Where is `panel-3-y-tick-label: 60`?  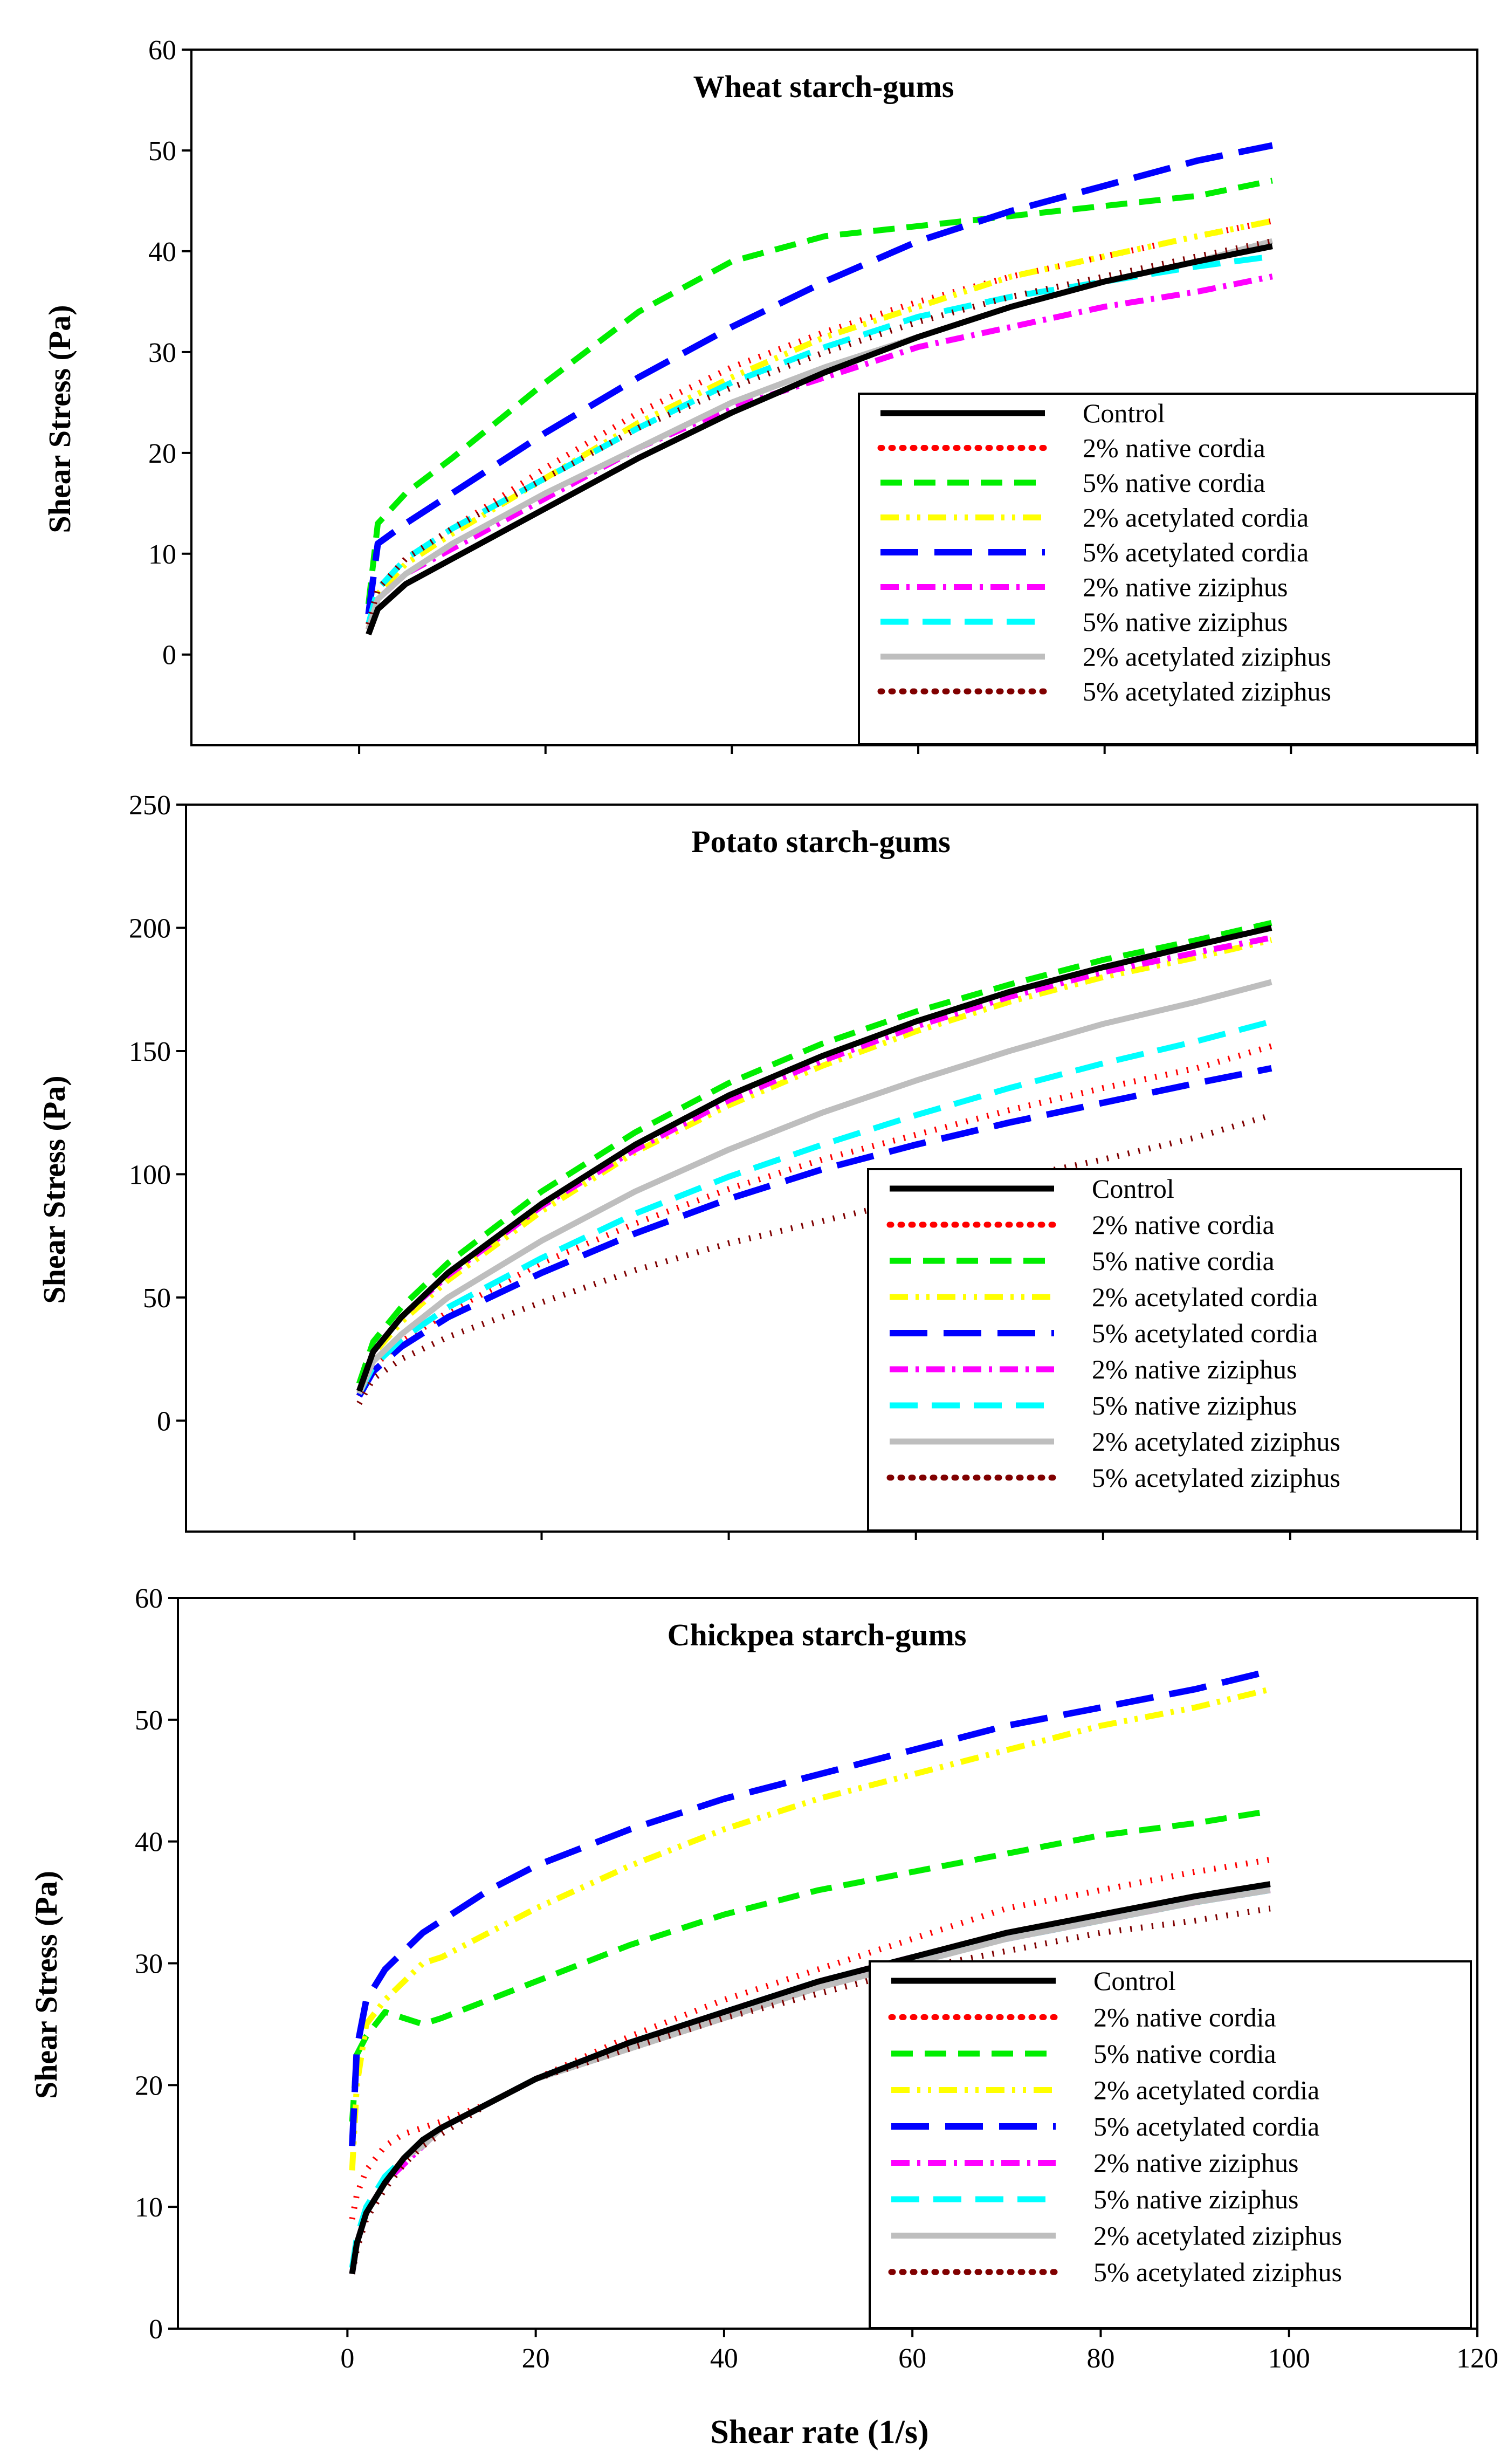
panel-3-y-tick-label: 60 is located at coordinates (149, 1598).